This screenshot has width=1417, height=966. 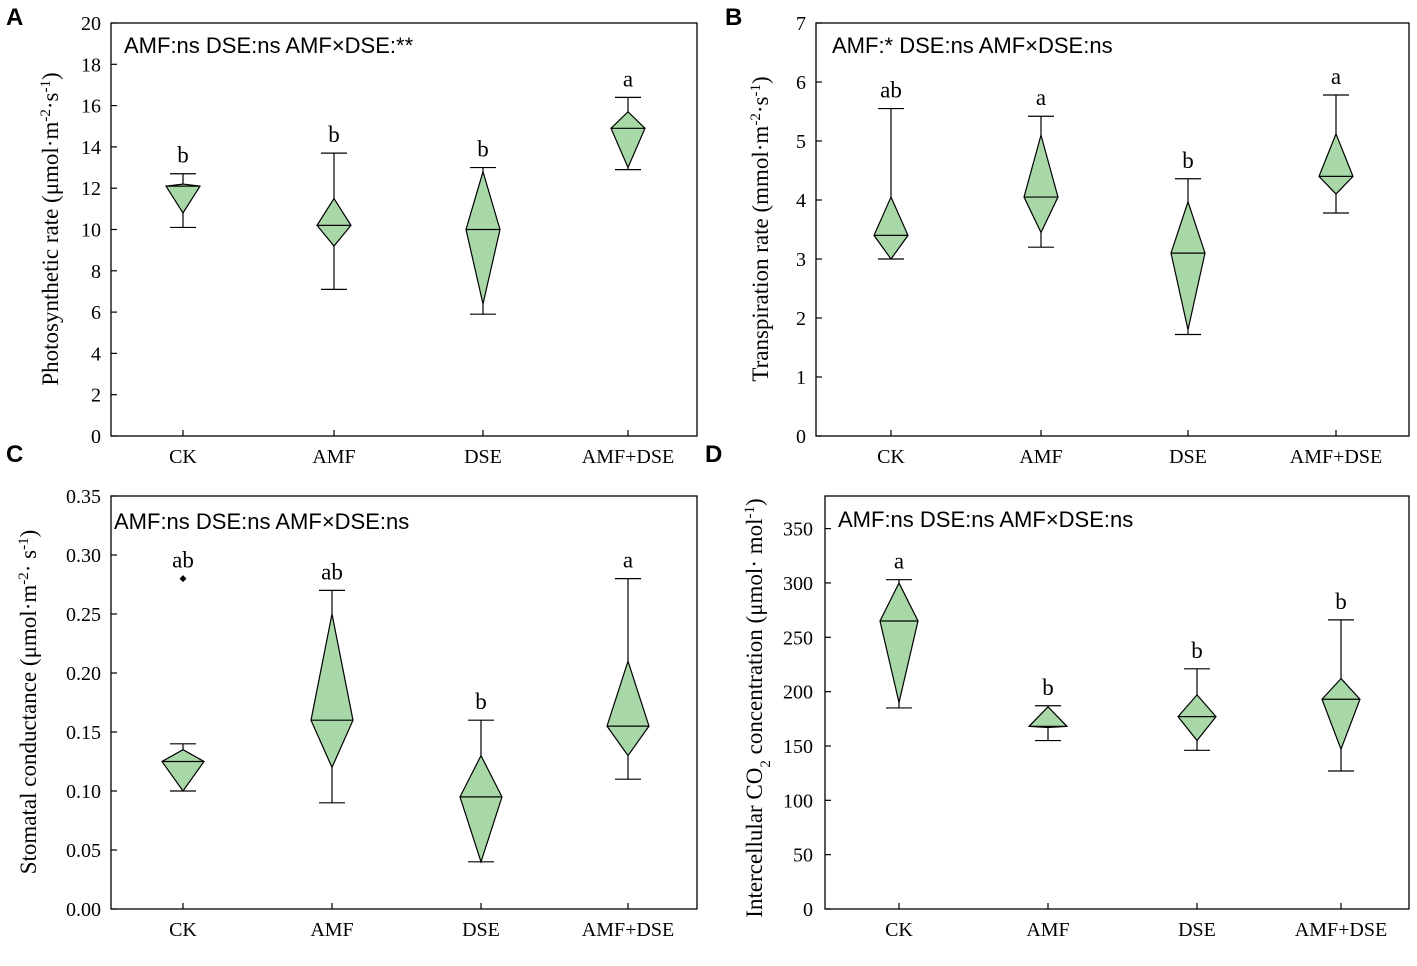 I want to click on y-tick-label: 12, so click(x=91, y=189).